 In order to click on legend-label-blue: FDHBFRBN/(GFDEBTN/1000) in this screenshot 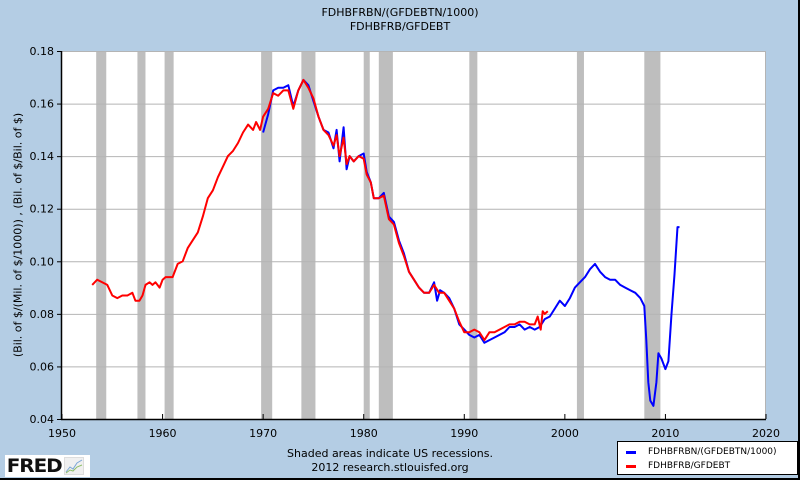, I will do `click(712, 452)`.